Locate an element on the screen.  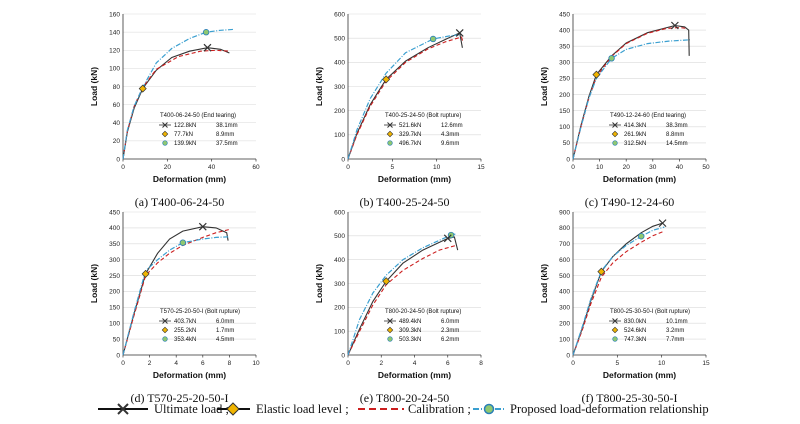
x-tick-label: 50 is located at coordinates (706, 167).